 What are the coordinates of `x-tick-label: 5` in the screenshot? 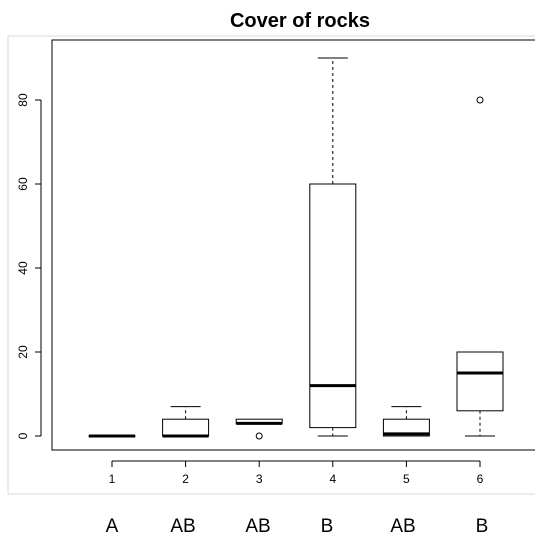 It's located at (406, 479).